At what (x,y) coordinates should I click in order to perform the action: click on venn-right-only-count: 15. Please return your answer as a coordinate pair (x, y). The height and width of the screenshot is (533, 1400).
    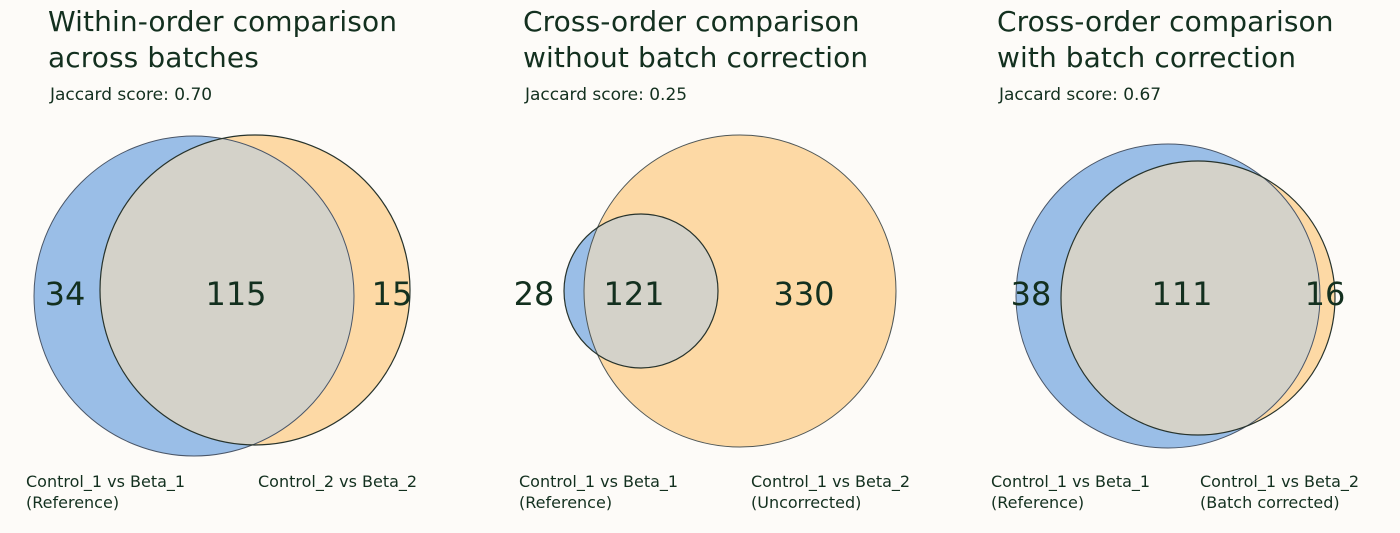
    Looking at the image, I should click on (392, 294).